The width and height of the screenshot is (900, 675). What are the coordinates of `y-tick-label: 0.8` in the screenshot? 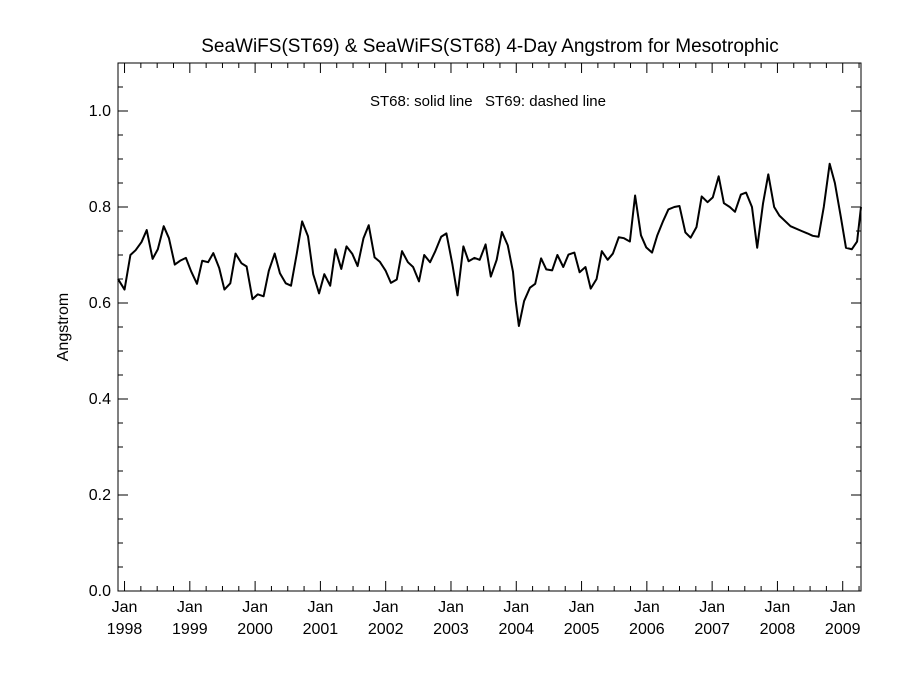 It's located at (100, 207).